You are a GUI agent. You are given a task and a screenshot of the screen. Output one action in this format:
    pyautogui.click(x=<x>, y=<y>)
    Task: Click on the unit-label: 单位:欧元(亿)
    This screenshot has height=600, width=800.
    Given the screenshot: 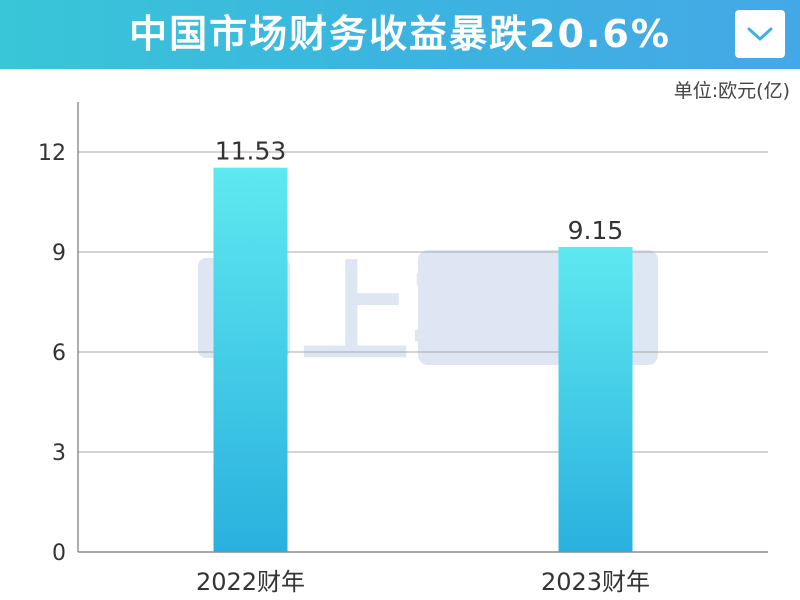 What is the action you would take?
    pyautogui.click(x=731, y=91)
    